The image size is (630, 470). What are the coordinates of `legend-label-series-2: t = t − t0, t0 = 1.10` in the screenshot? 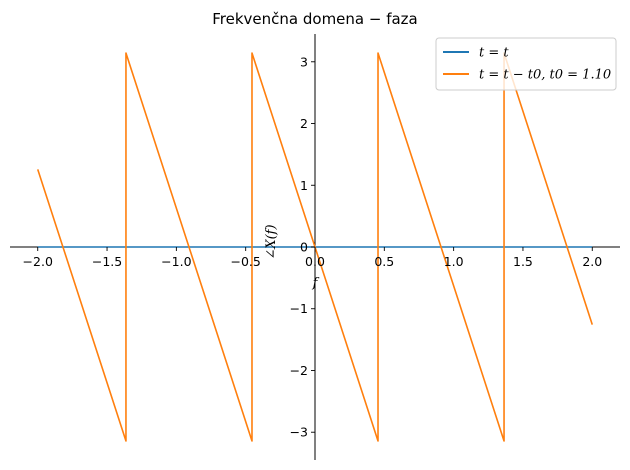 It's located at (545, 75).